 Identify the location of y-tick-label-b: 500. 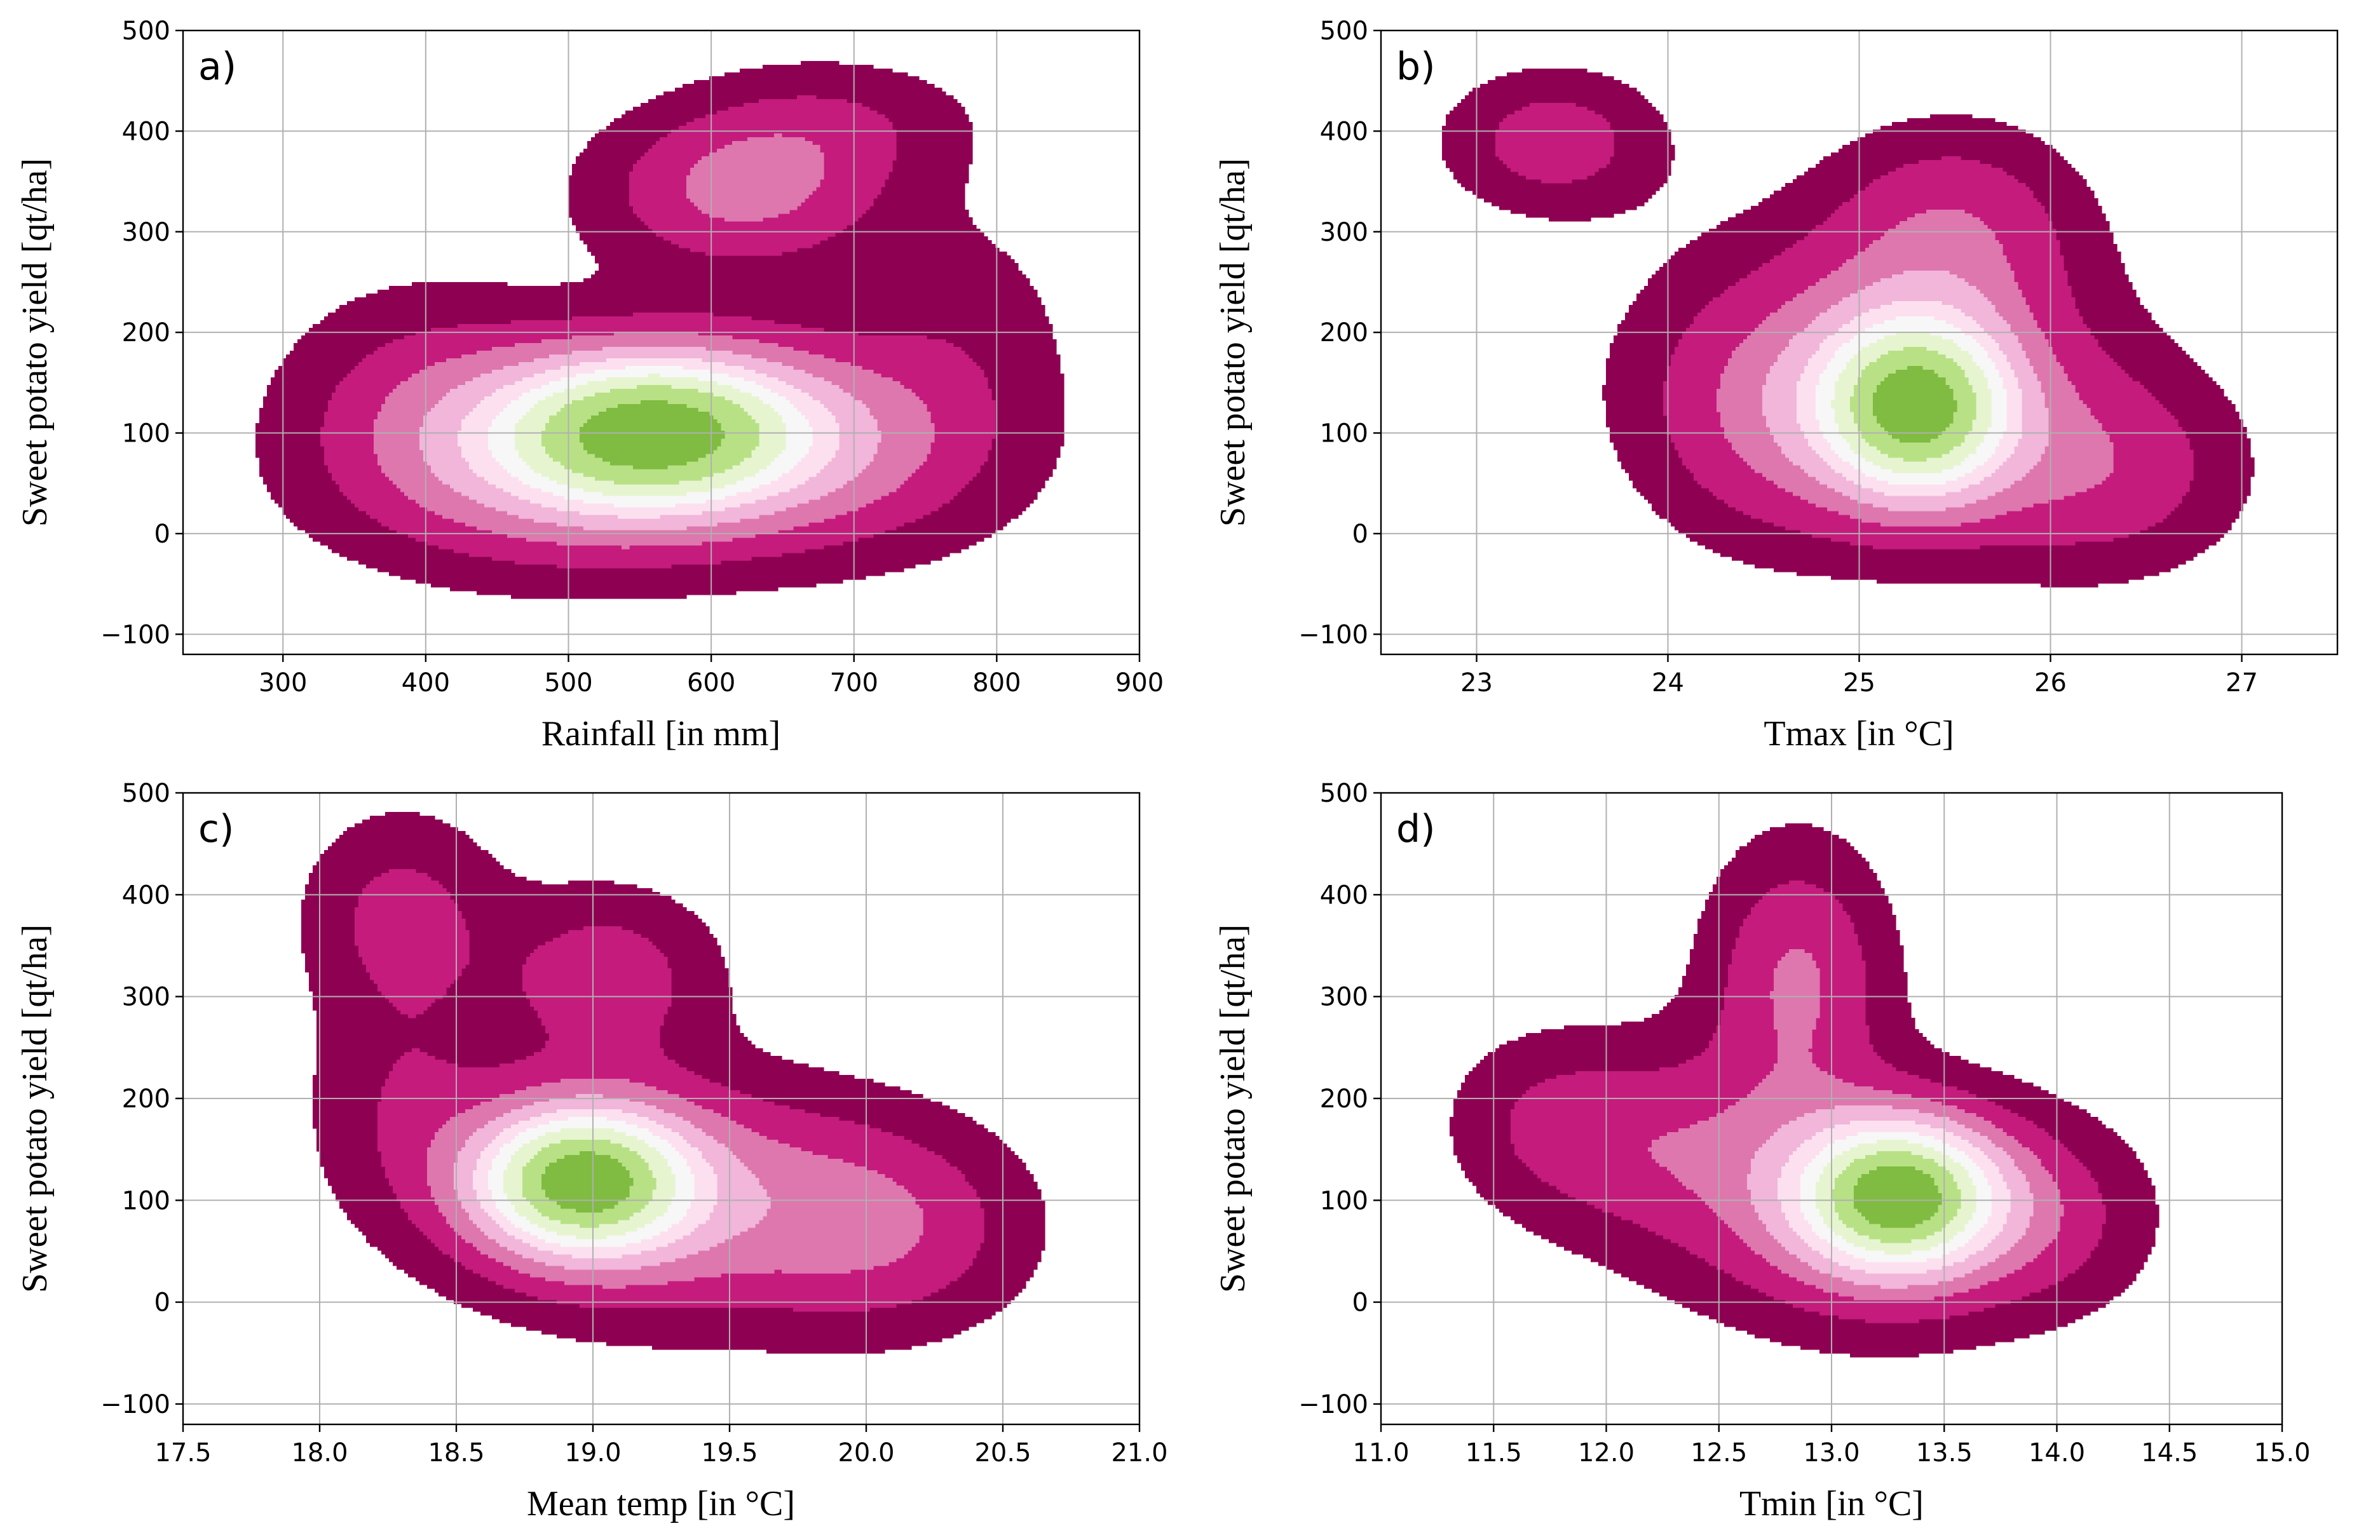
(1344, 31).